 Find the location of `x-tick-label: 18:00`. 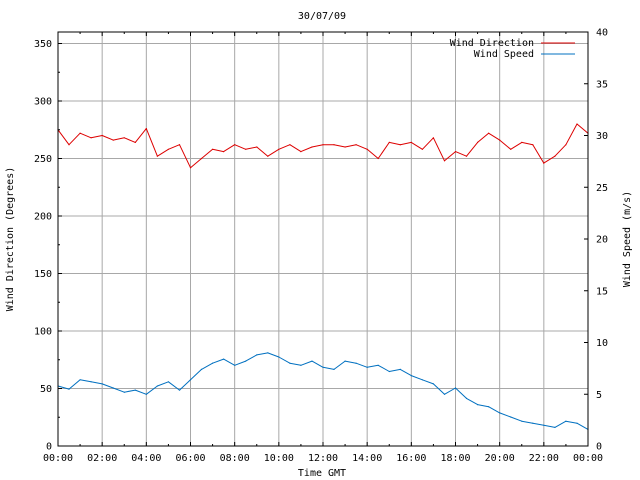

x-tick-label: 18:00 is located at coordinates (455, 458).